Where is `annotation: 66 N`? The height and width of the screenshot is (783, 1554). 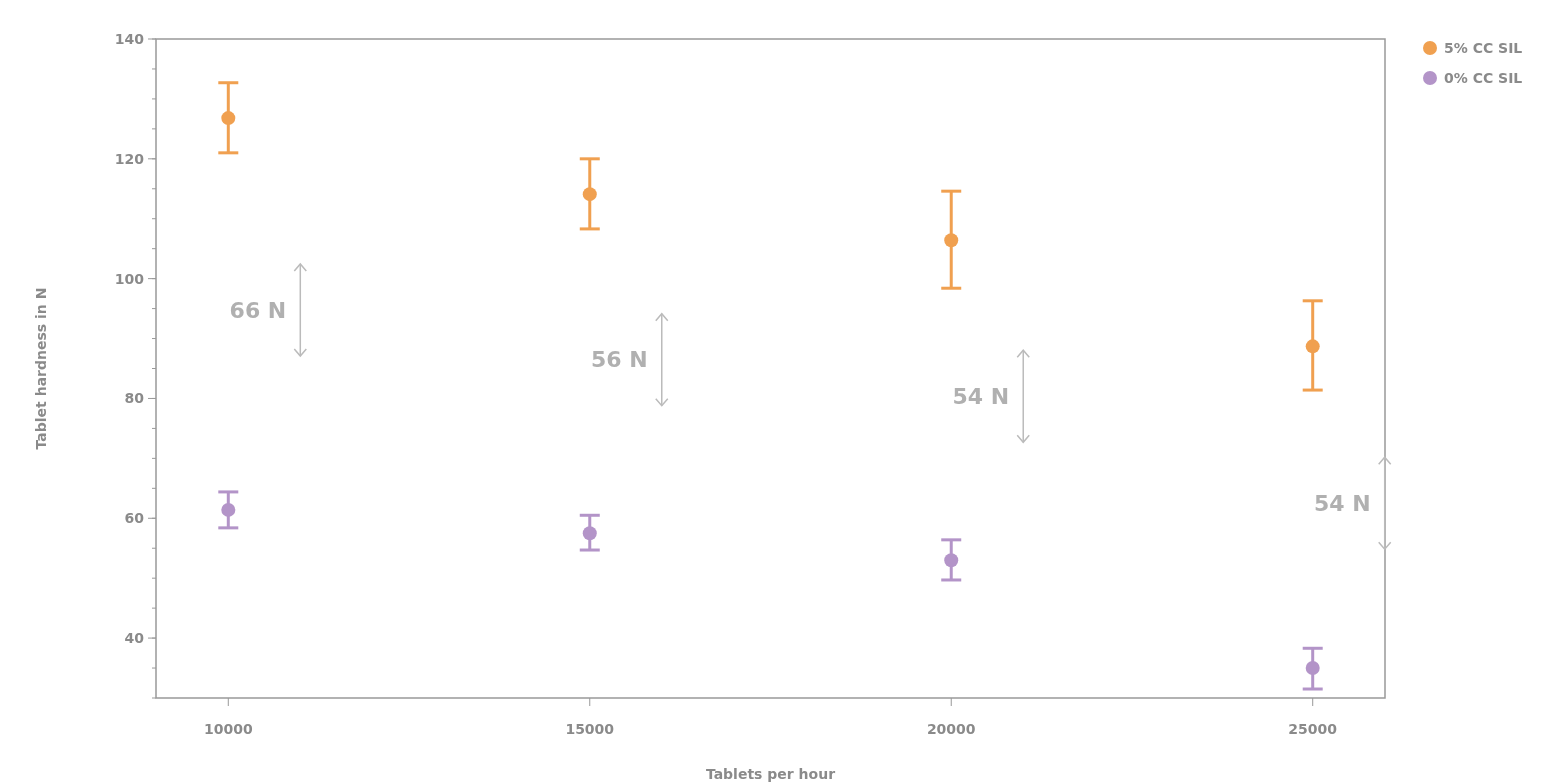
annotation: 66 N is located at coordinates (258, 310).